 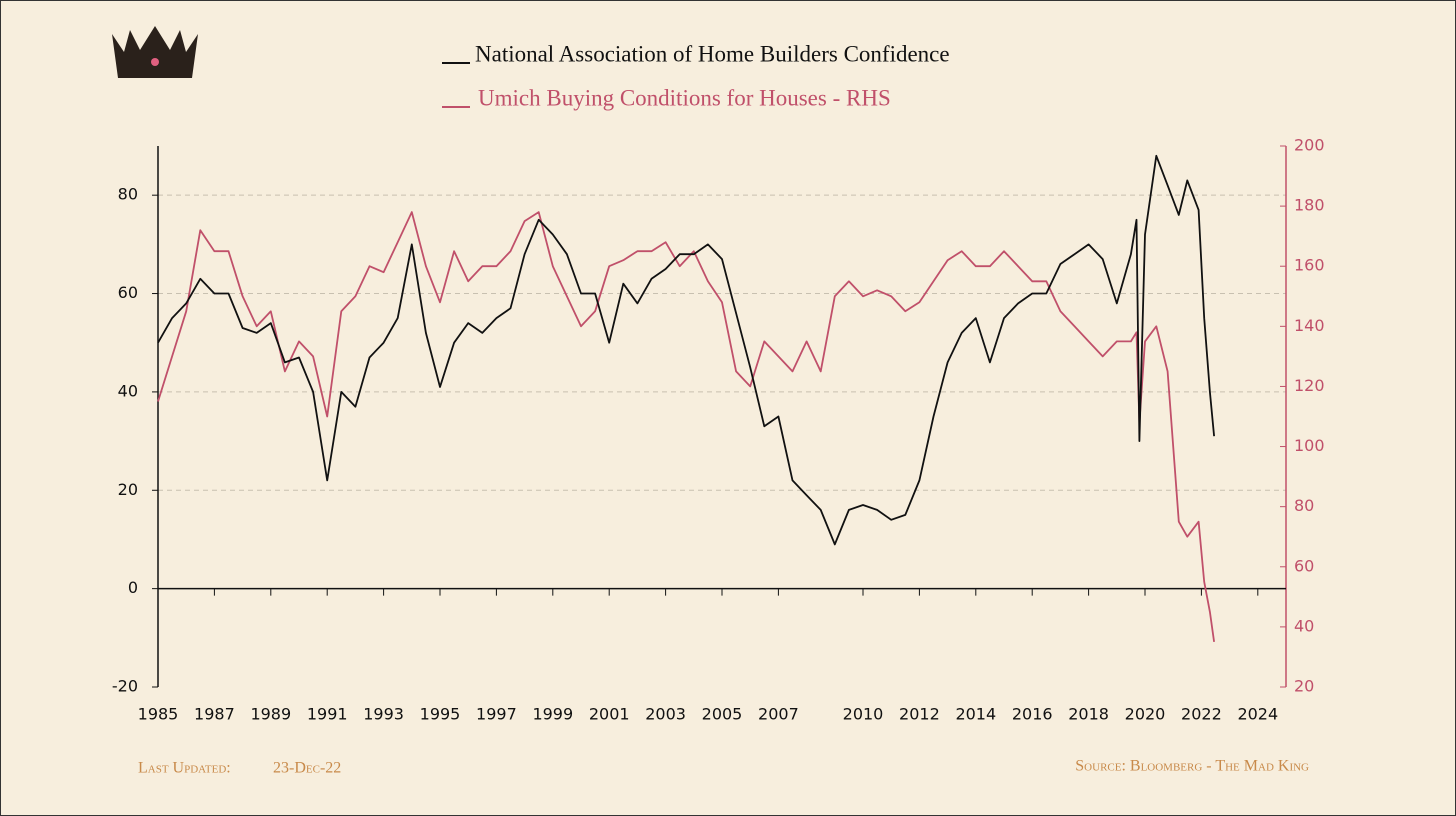 I want to click on x-tick-label: 2010, so click(x=863, y=714).